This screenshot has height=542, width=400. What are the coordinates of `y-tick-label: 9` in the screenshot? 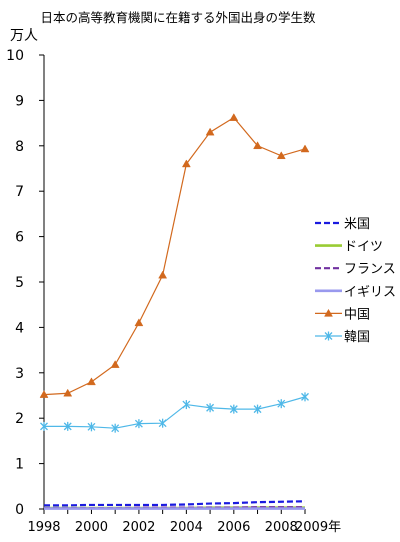 It's located at (19, 101).